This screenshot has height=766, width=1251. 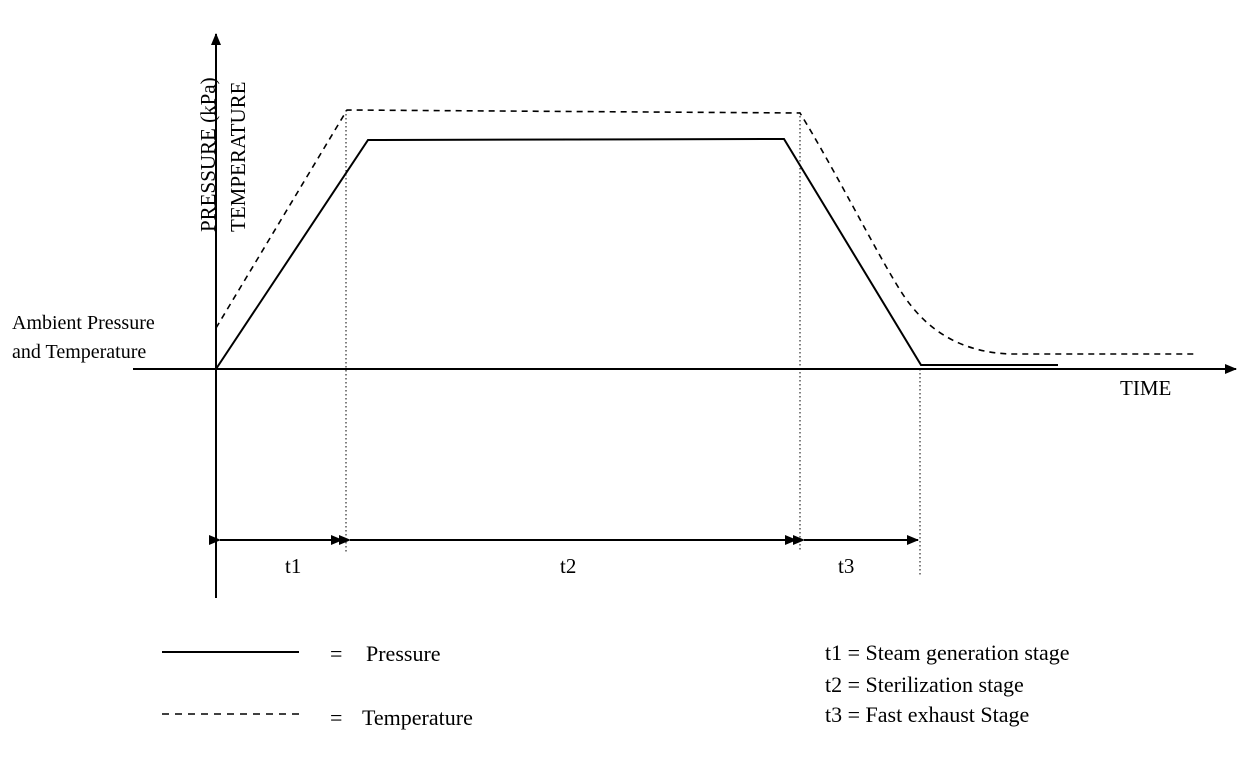 What do you see at coordinates (1145, 388) in the screenshot?
I see `x-axis-label: TIME` at bounding box center [1145, 388].